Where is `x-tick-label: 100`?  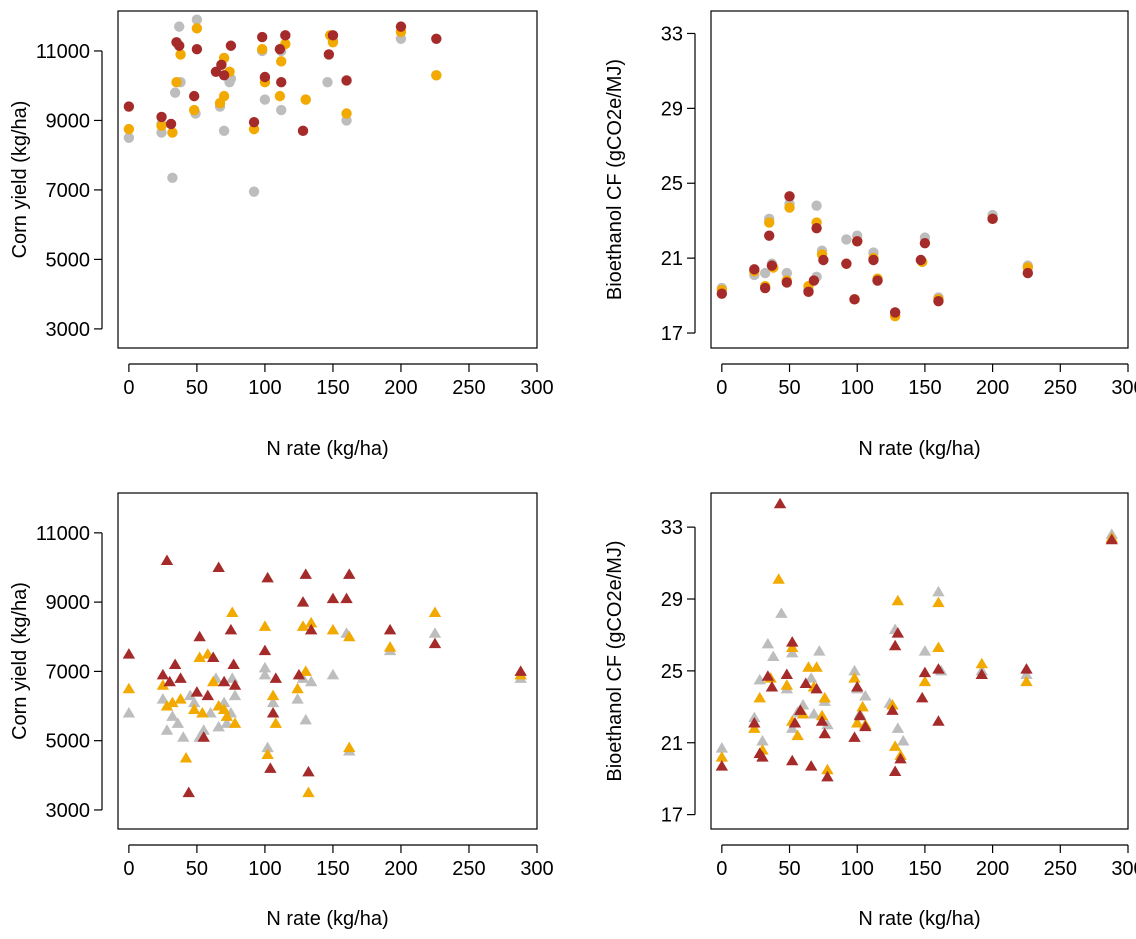 x-tick-label: 100 is located at coordinates (264, 388).